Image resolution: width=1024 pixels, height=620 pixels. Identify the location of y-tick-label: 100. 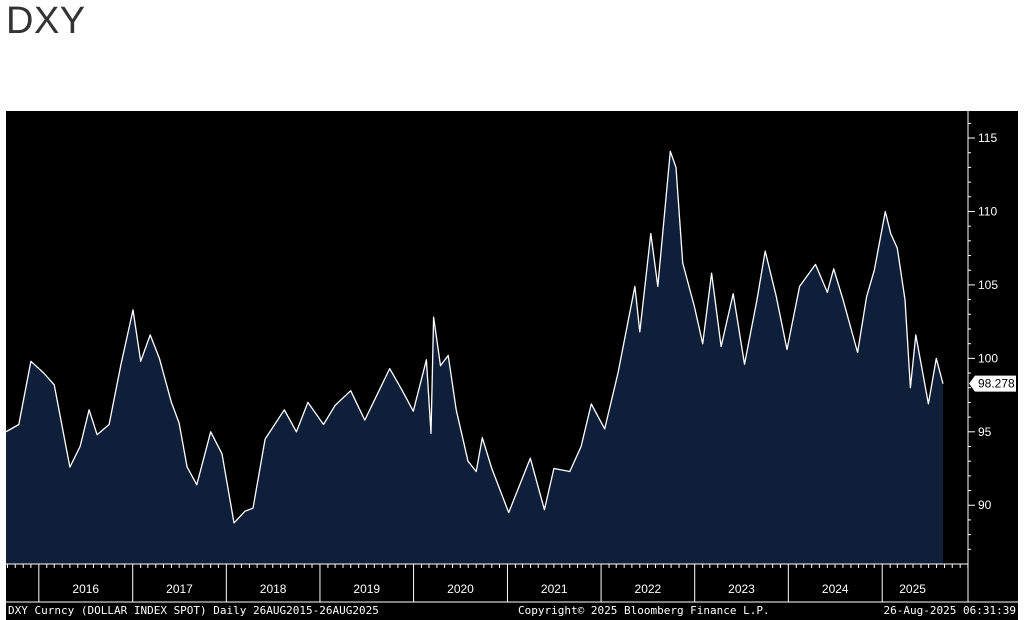
(988, 358).